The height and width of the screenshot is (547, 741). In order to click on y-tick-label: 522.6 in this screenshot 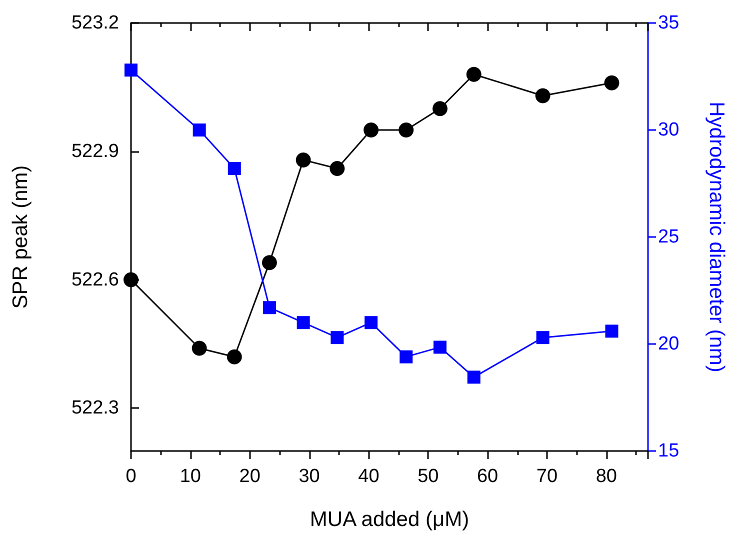, I will do `click(95, 279)`.